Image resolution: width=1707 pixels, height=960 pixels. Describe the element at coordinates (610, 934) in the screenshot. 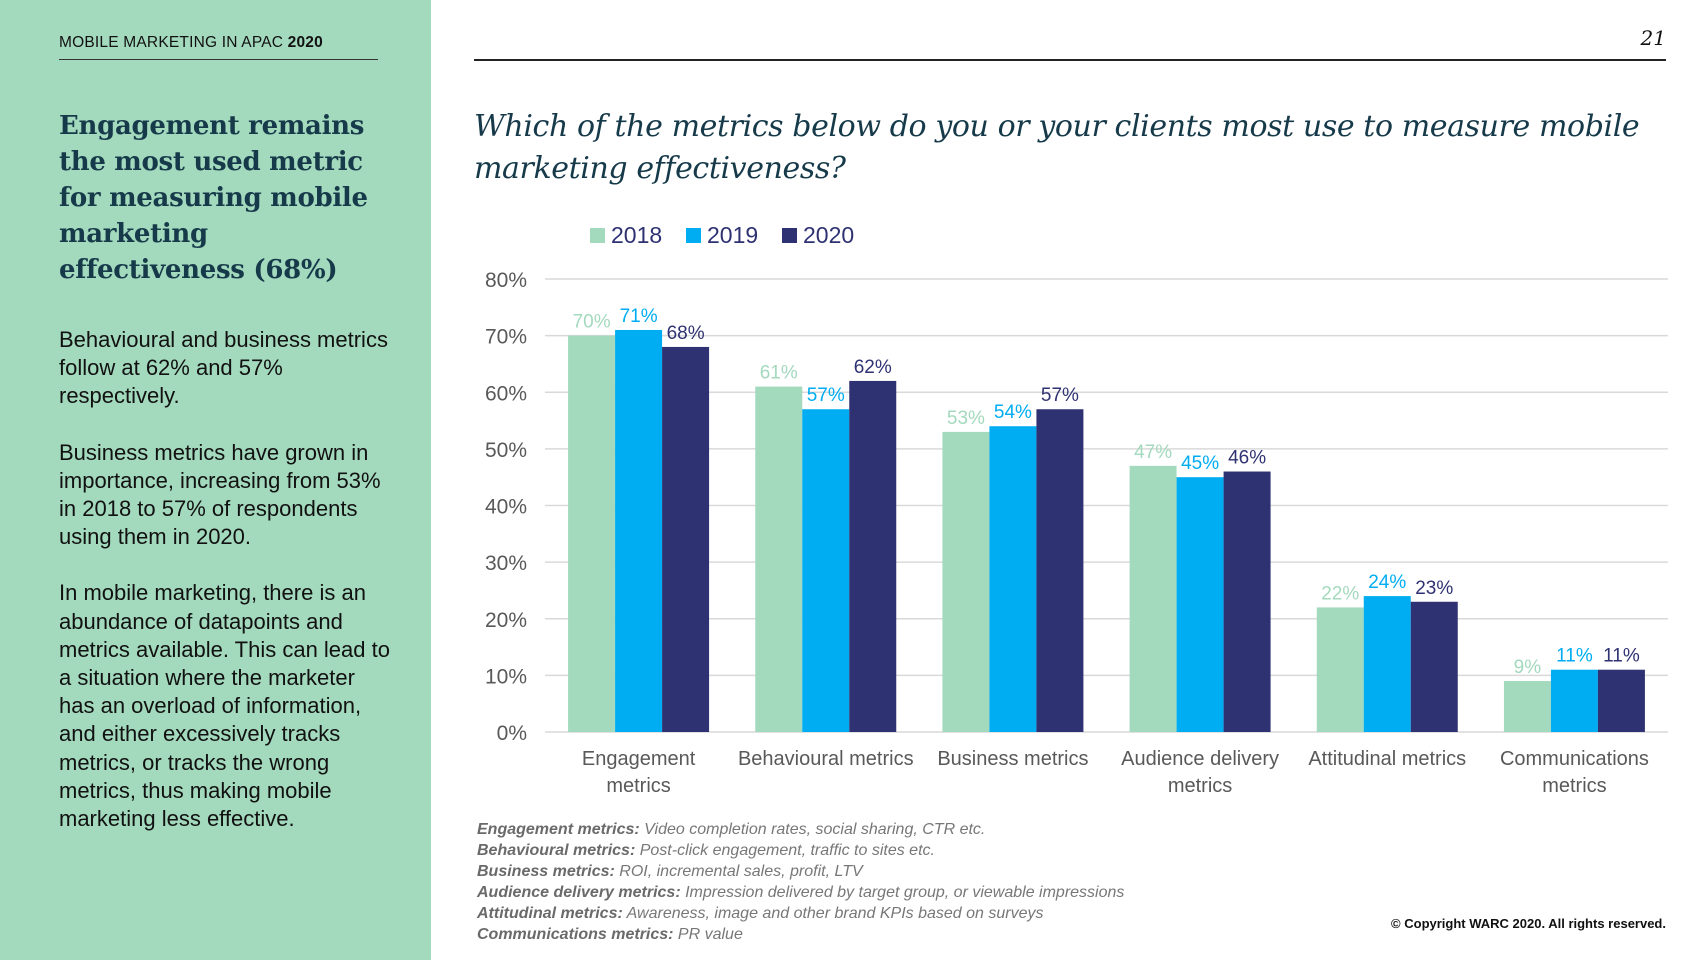

I see `footnote-communications: Communications metrics: PR value` at that location.